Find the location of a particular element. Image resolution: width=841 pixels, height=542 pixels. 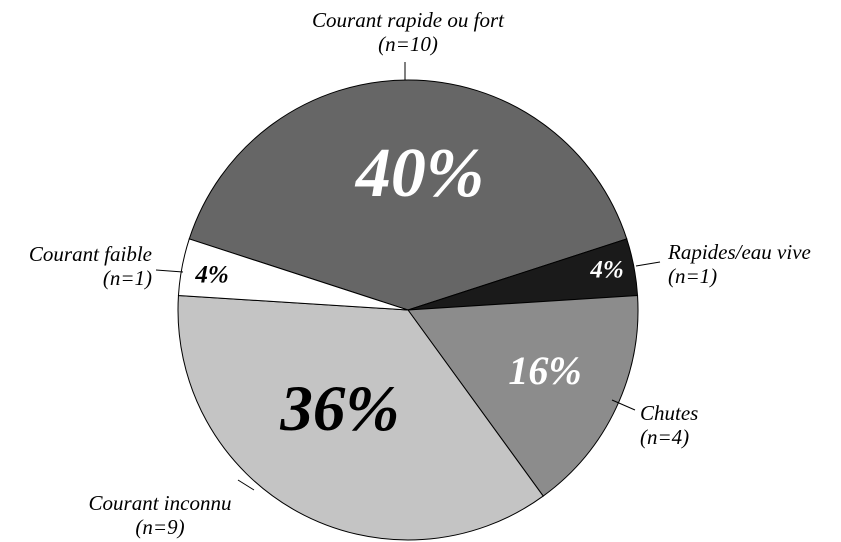

count-label: (n=10) is located at coordinates (408, 44).